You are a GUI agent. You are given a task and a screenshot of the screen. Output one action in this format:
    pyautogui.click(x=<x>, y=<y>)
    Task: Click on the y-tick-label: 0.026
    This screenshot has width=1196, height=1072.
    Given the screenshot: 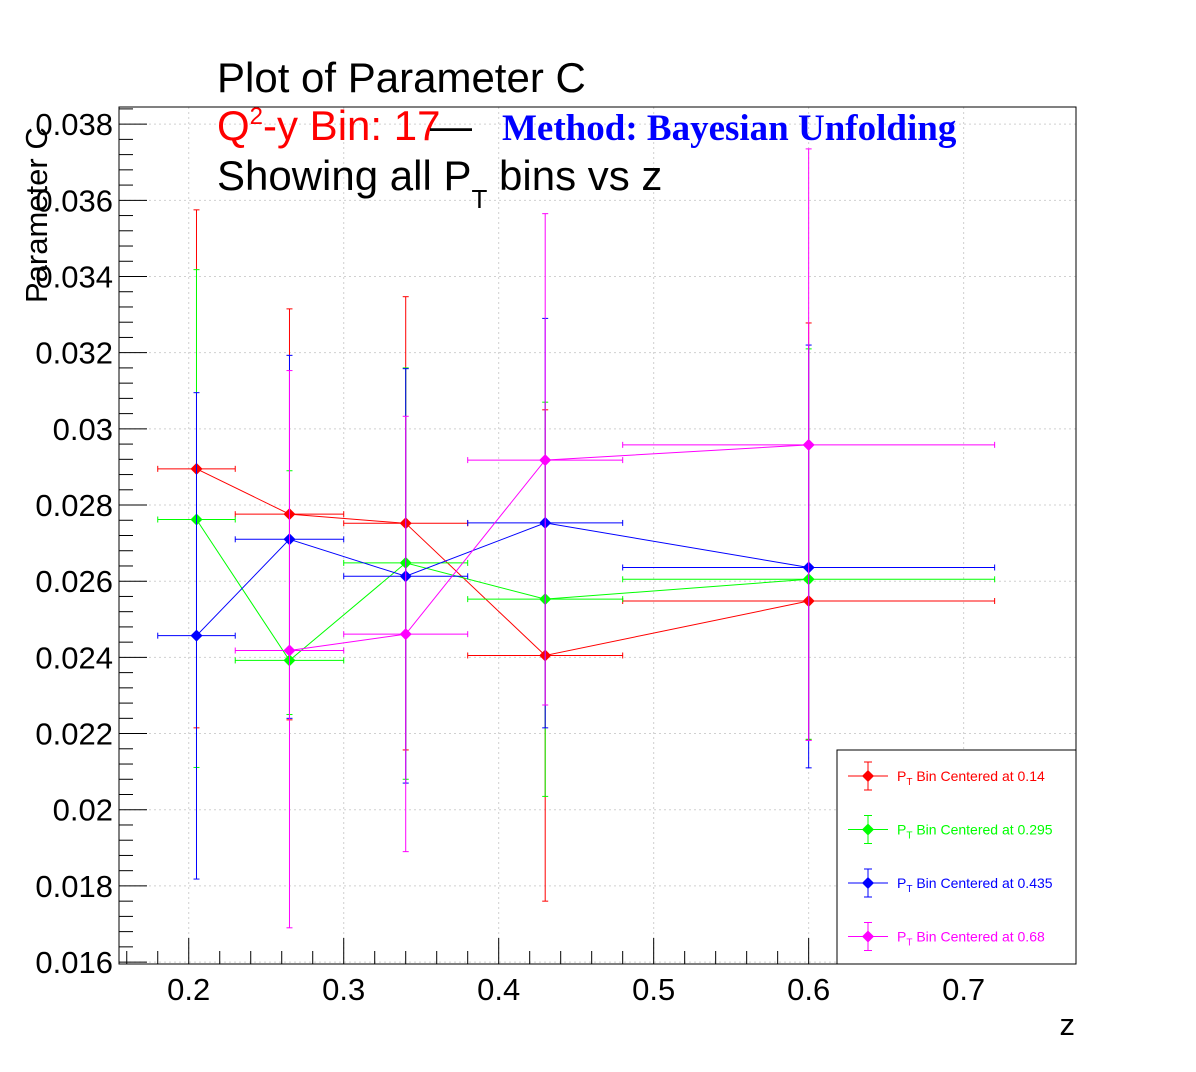 What is the action you would take?
    pyautogui.click(x=74, y=581)
    